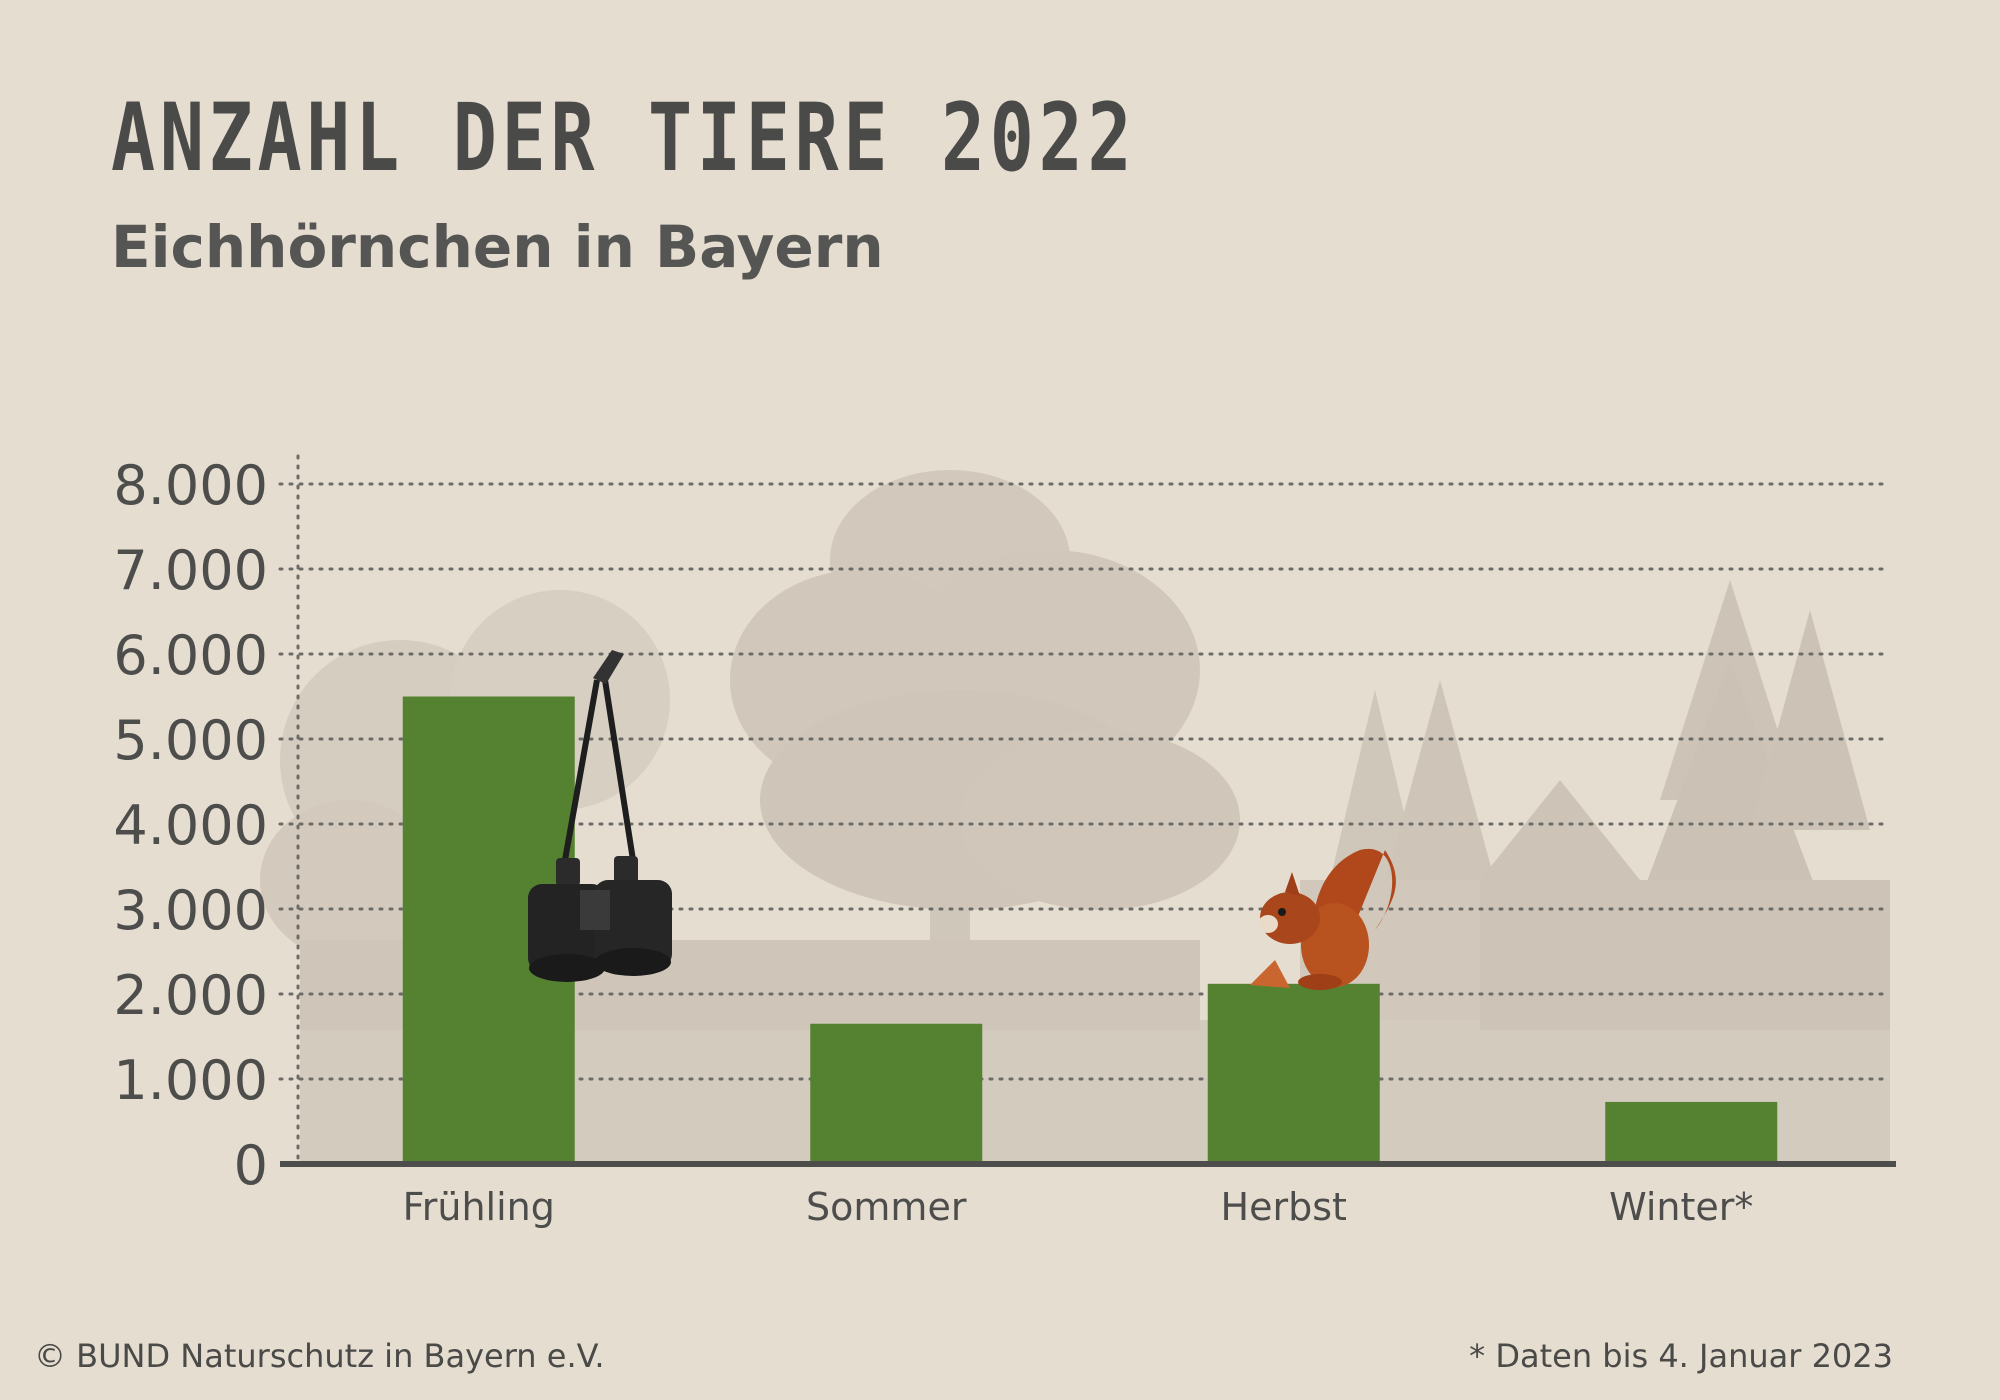  What do you see at coordinates (190, 995) in the screenshot?
I see `y-tick-label: 2.000` at bounding box center [190, 995].